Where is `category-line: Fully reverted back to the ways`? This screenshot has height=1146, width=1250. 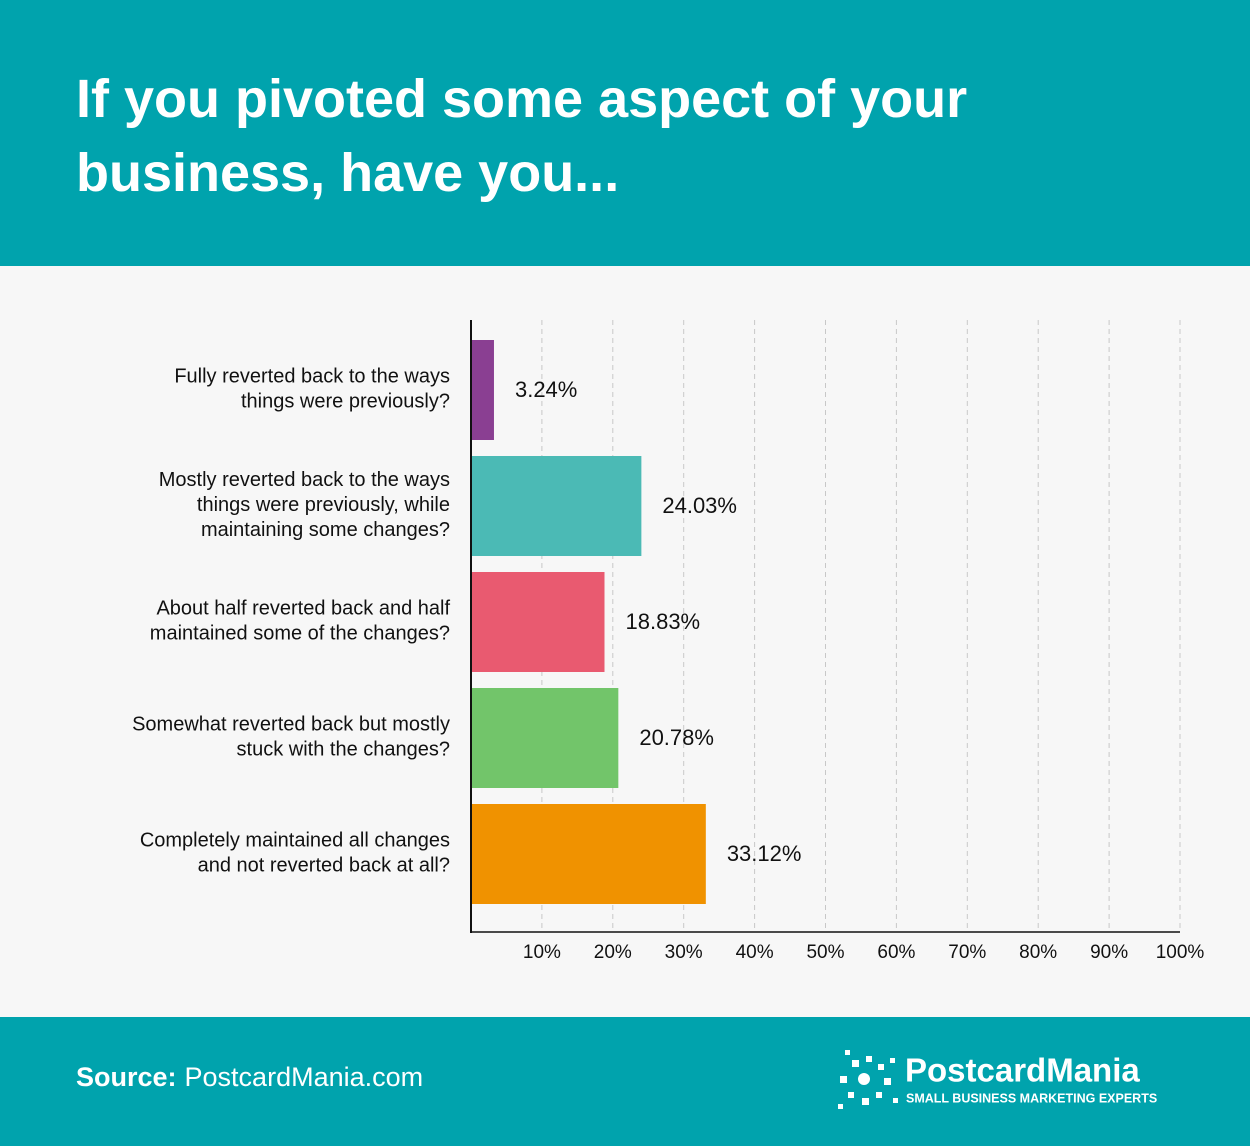 category-line: Fully reverted back to the ways is located at coordinates (312, 377).